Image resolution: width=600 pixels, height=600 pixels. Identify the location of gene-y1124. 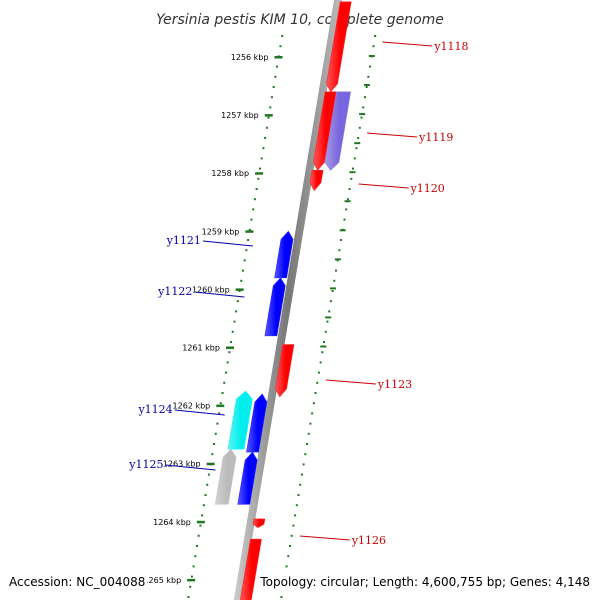
(240, 420).